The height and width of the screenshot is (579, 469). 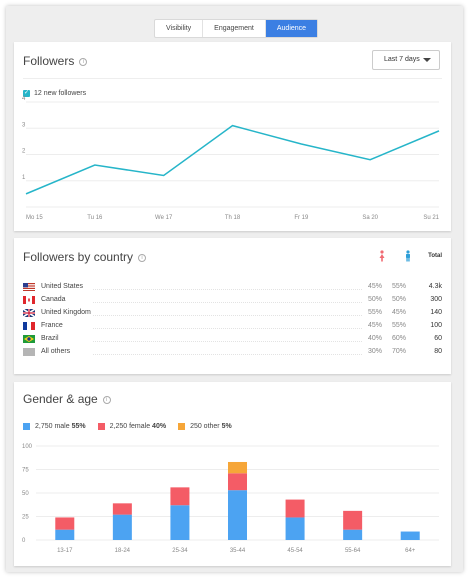 I want to click on tab-bar: Visibility Engagement Audience, so click(x=236, y=28).